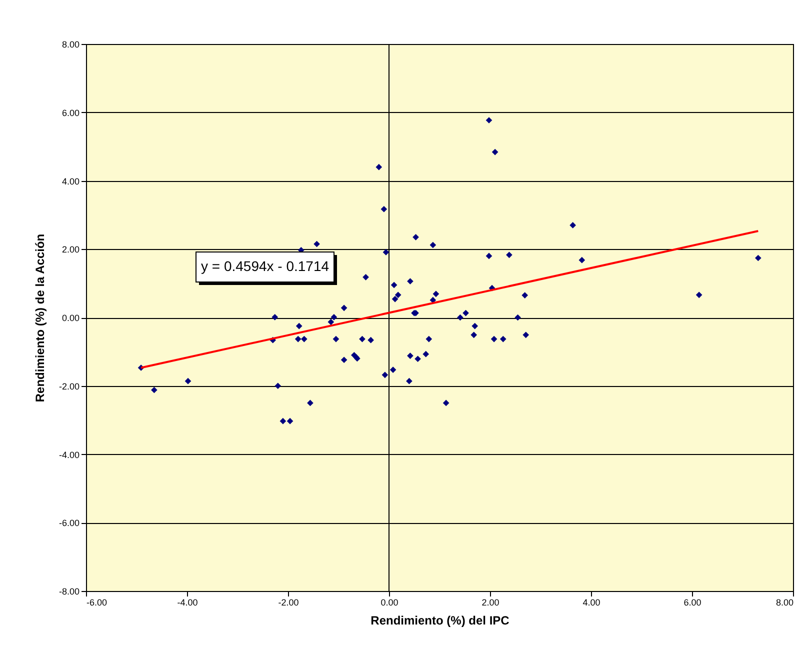 This screenshot has height=656, width=811. Describe the element at coordinates (440, 621) in the screenshot. I see `x-axis-title: Rendimiento (%) del IPC` at that location.